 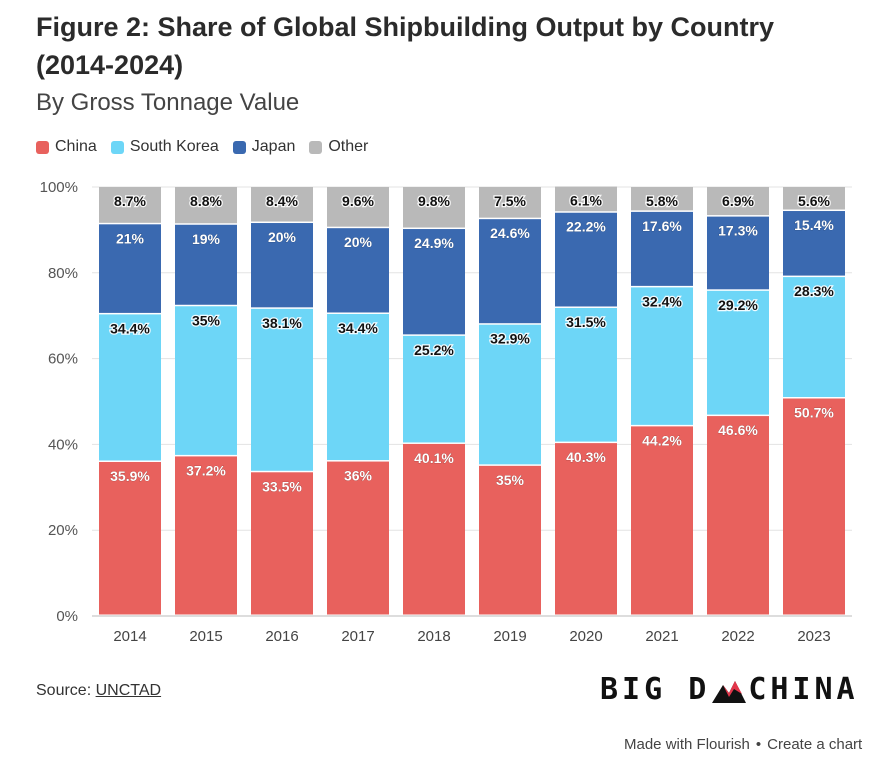 I want to click on x-tick-label: 2020, so click(x=585, y=636).